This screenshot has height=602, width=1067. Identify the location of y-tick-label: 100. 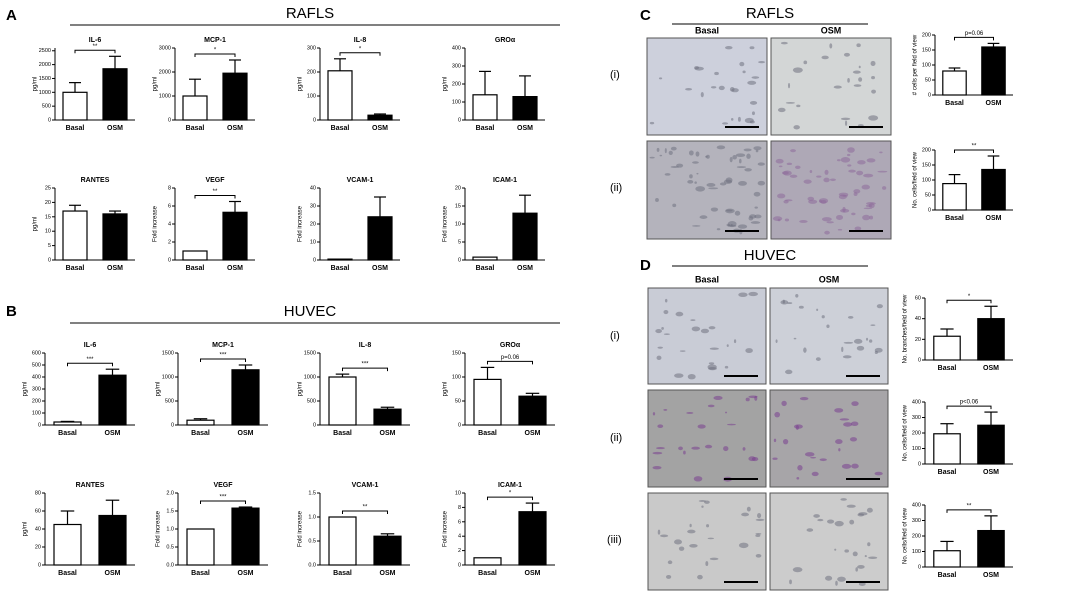
(926, 180).